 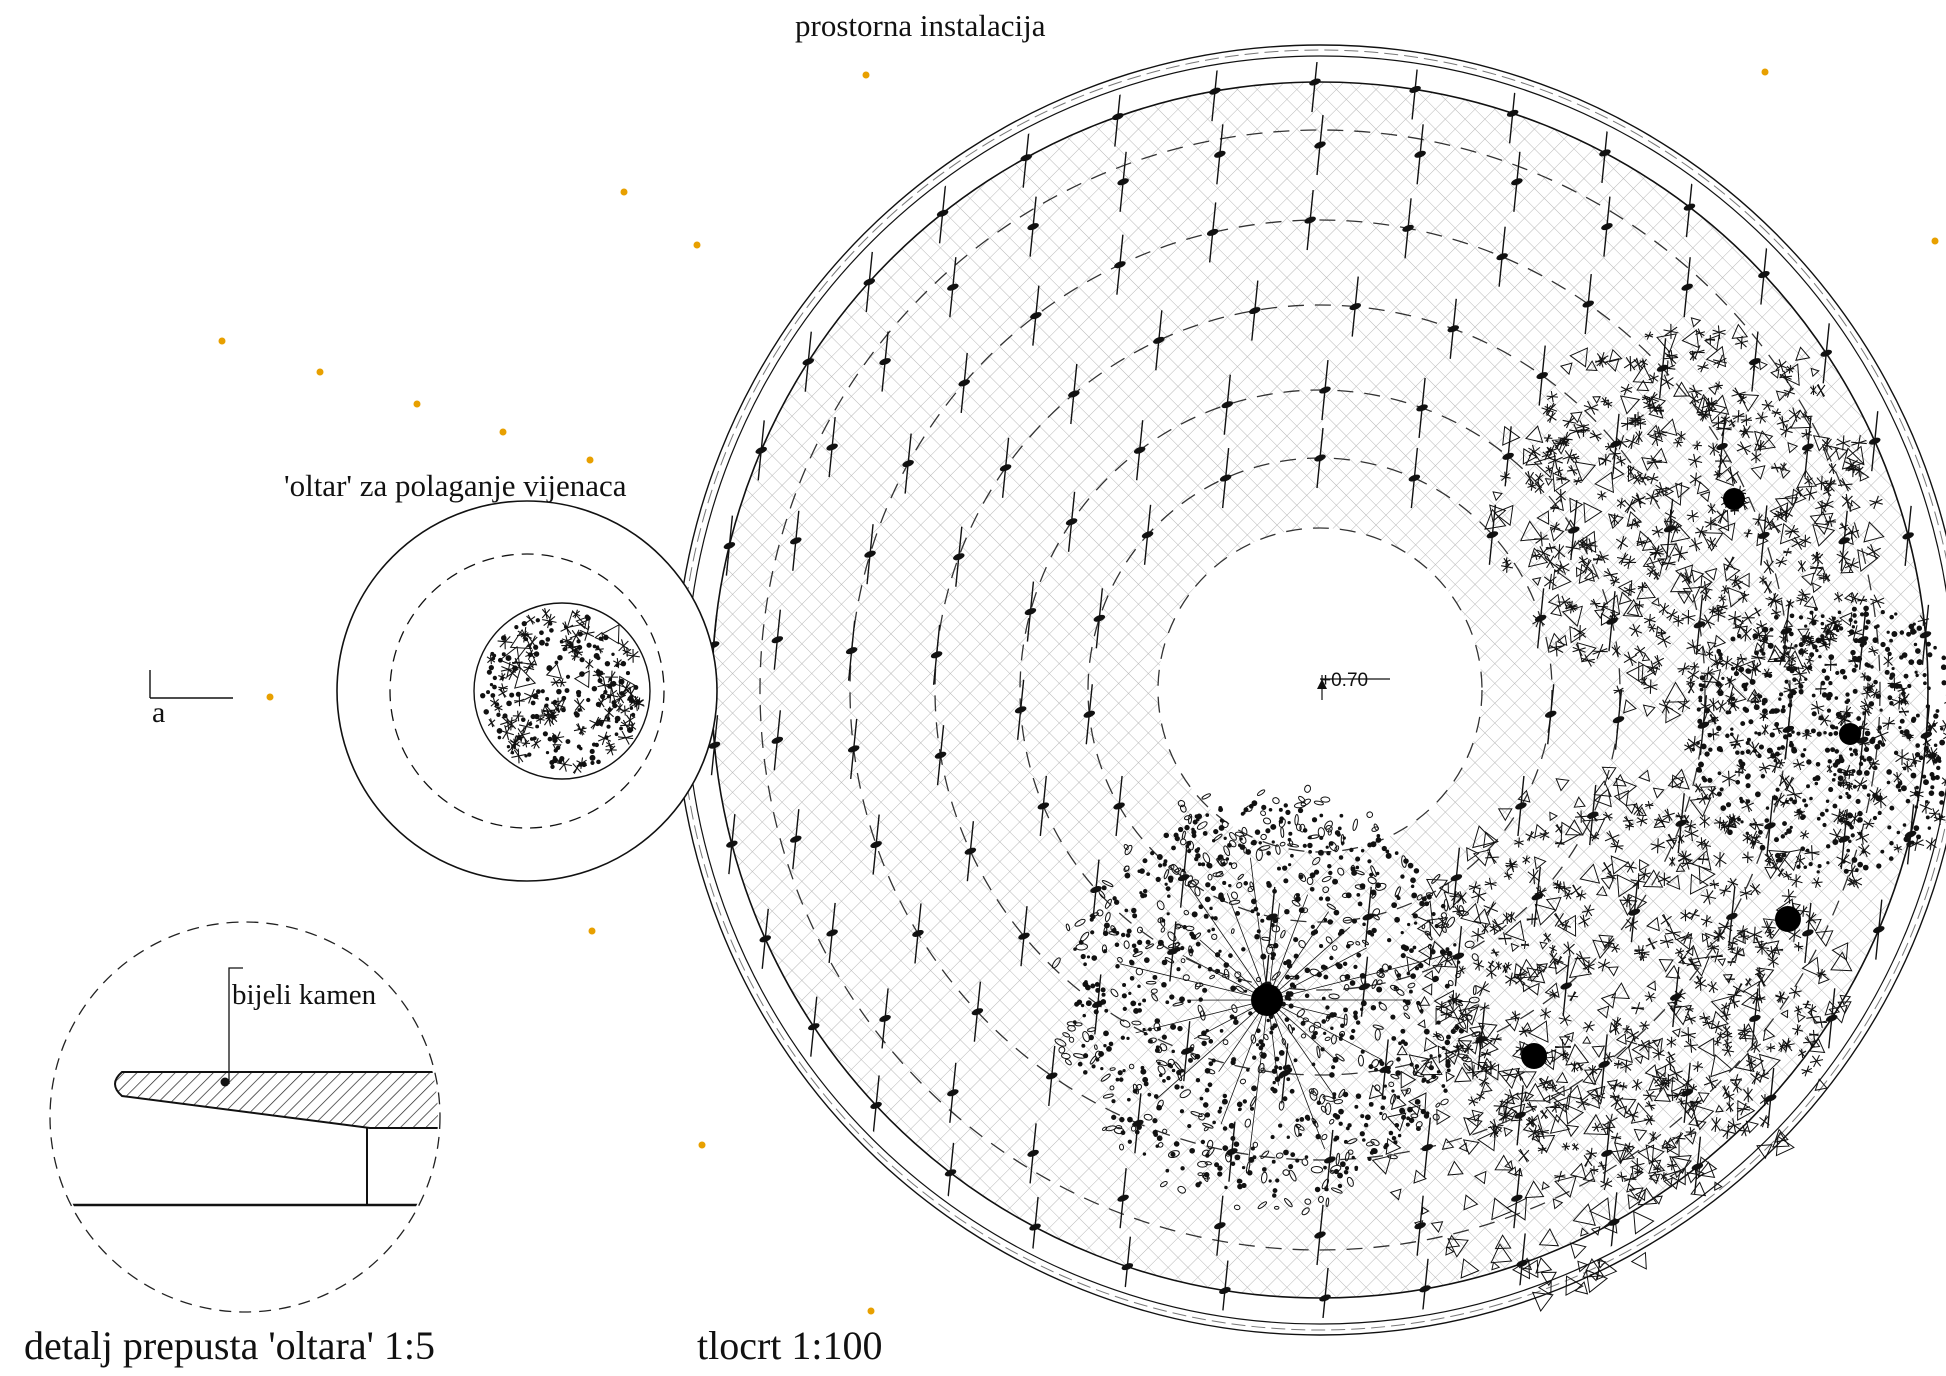 What do you see at coordinates (920, 25) in the screenshot?
I see `installation-label: prostorna instalacija` at bounding box center [920, 25].